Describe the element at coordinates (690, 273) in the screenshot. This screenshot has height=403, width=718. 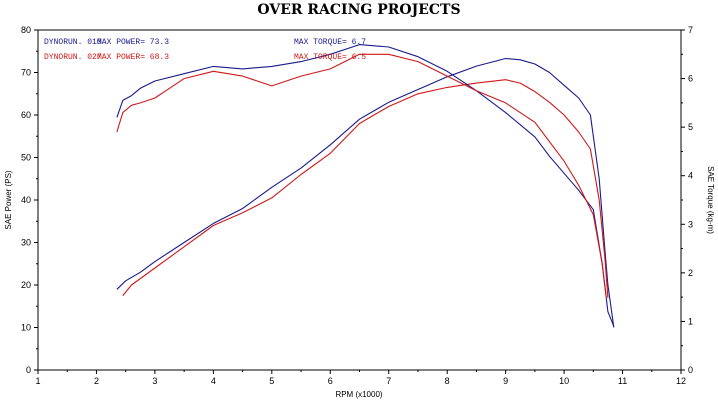
I see `y-right-tick-label: 2` at that location.